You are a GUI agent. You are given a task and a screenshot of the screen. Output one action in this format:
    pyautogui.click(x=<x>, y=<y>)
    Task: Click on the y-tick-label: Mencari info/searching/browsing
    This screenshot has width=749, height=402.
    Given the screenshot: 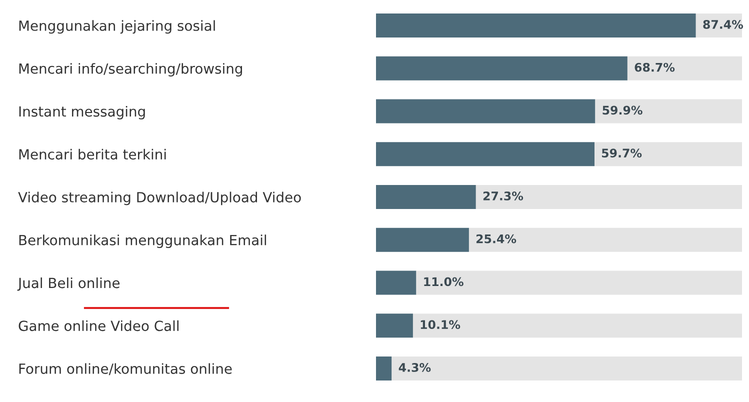 What is the action you would take?
    pyautogui.click(x=130, y=70)
    